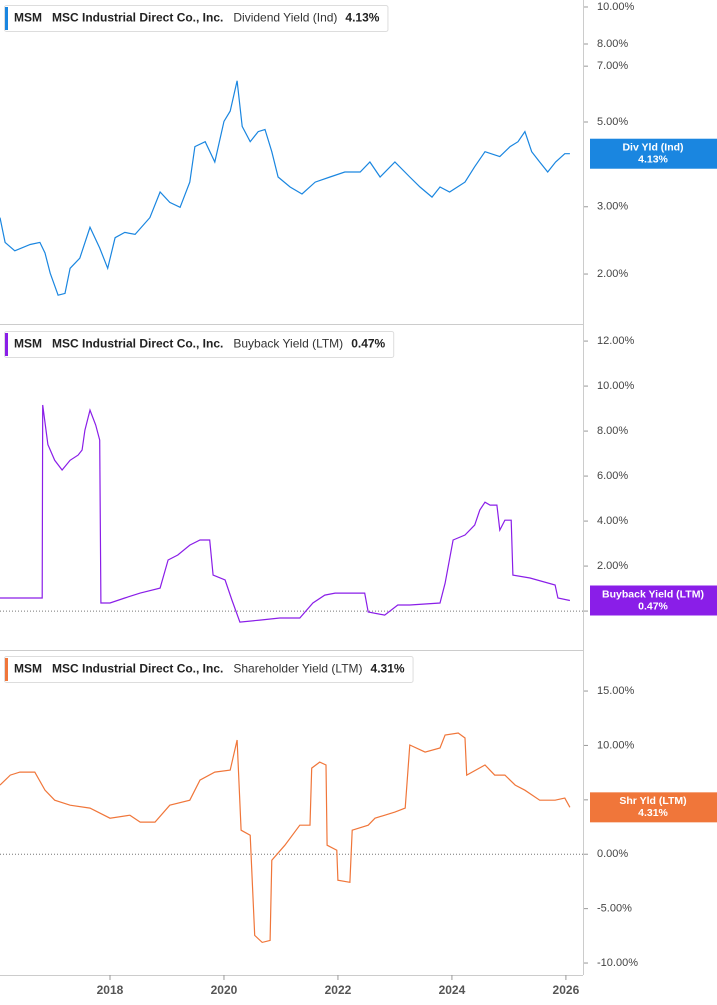  What do you see at coordinates (288, 344) in the screenshot?
I see `header-text: Buyback Yield (LTM)` at bounding box center [288, 344].